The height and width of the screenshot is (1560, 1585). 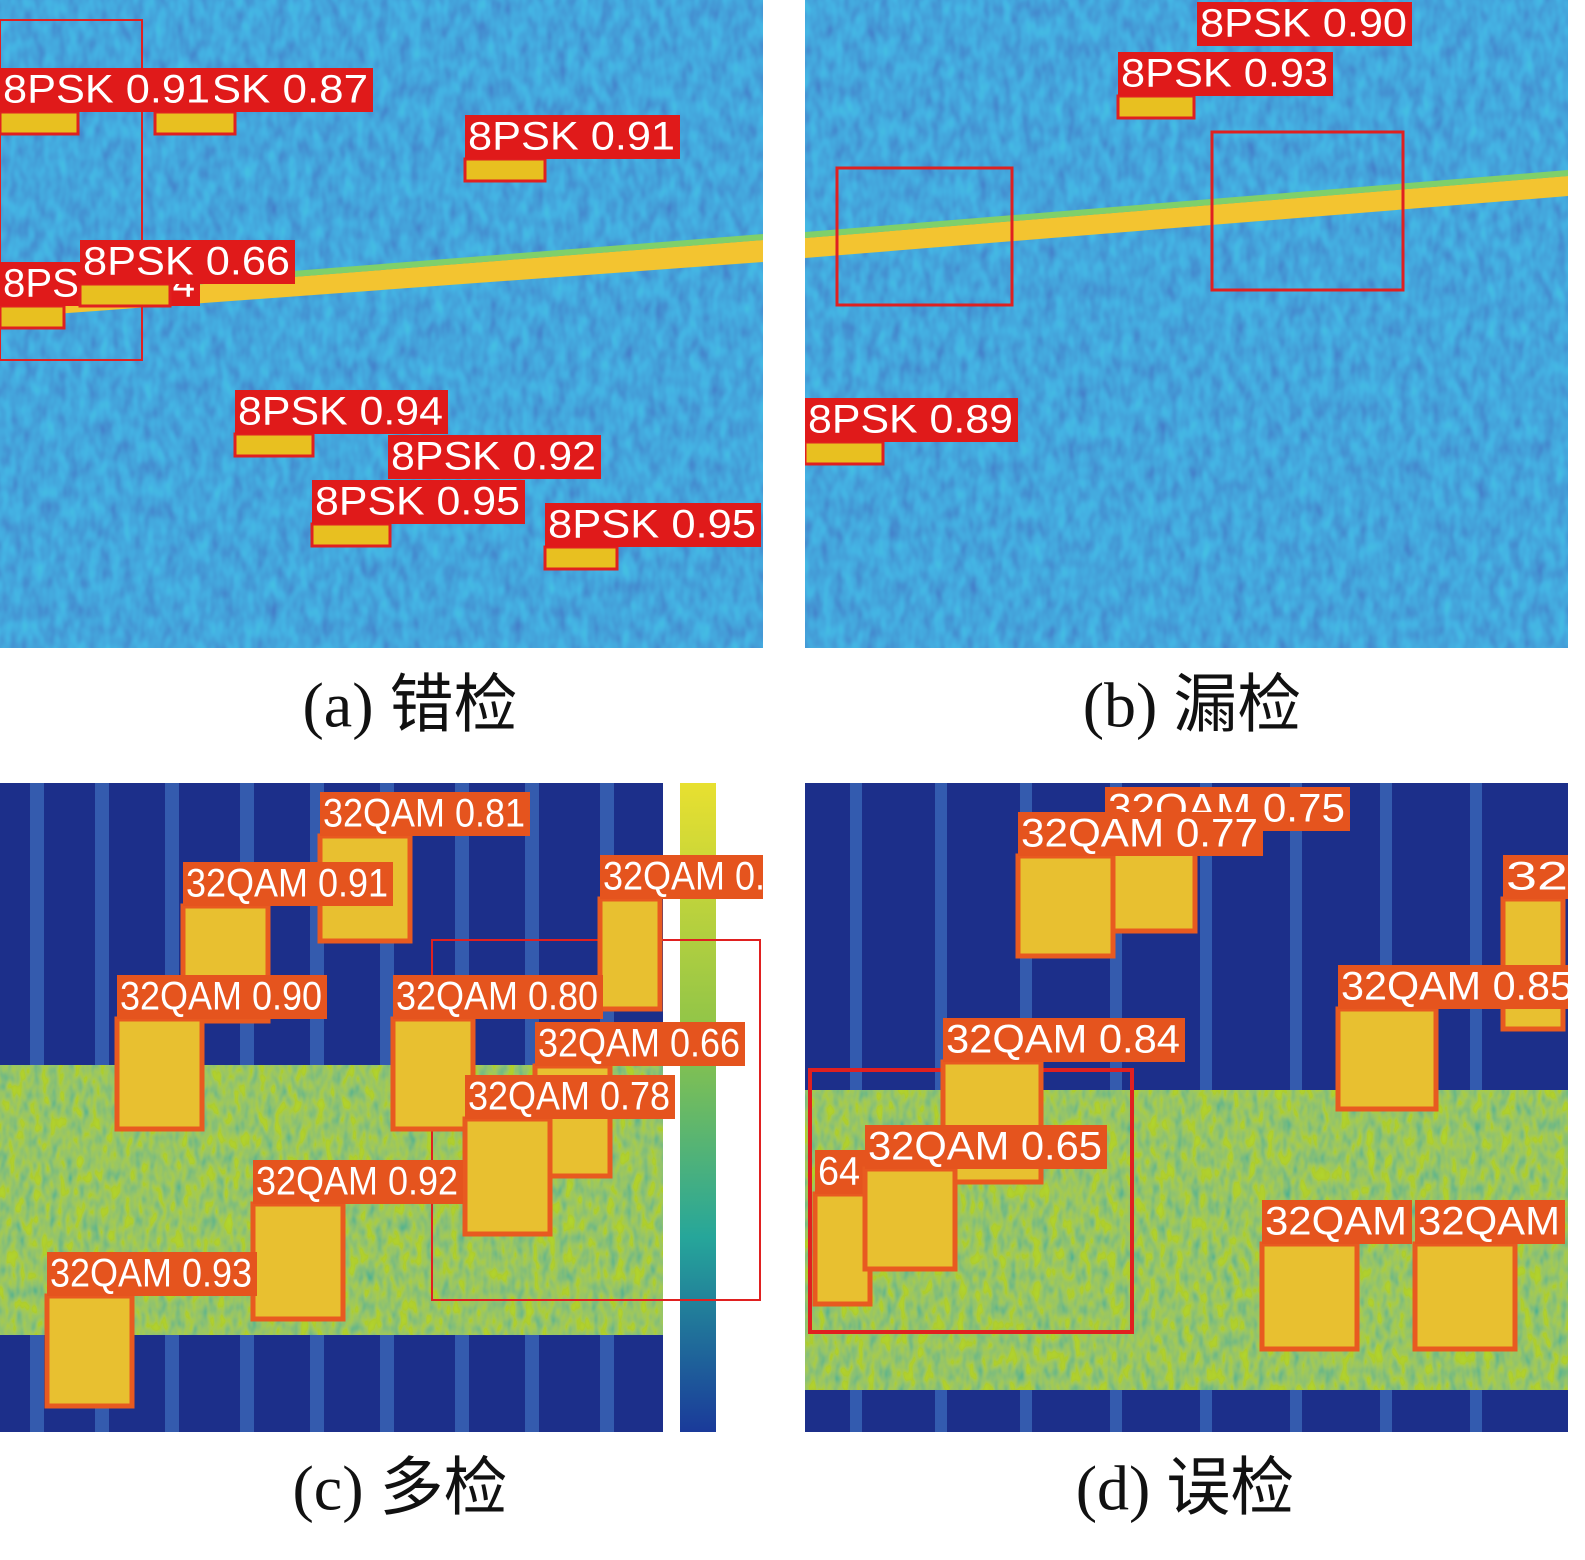 I want to click on detection-label: 32QAM 0.66, so click(x=639, y=1044).